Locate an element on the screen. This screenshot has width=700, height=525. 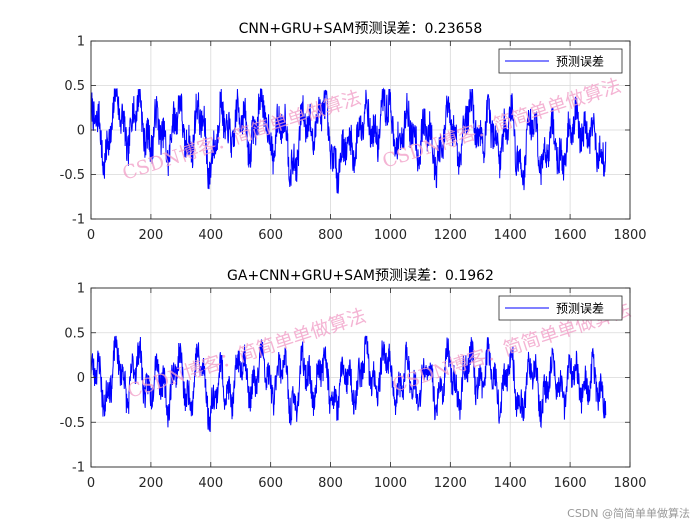
chart-title: GA+CNN+GRU+SAM预测误差：0.1962 is located at coordinates (360, 276).